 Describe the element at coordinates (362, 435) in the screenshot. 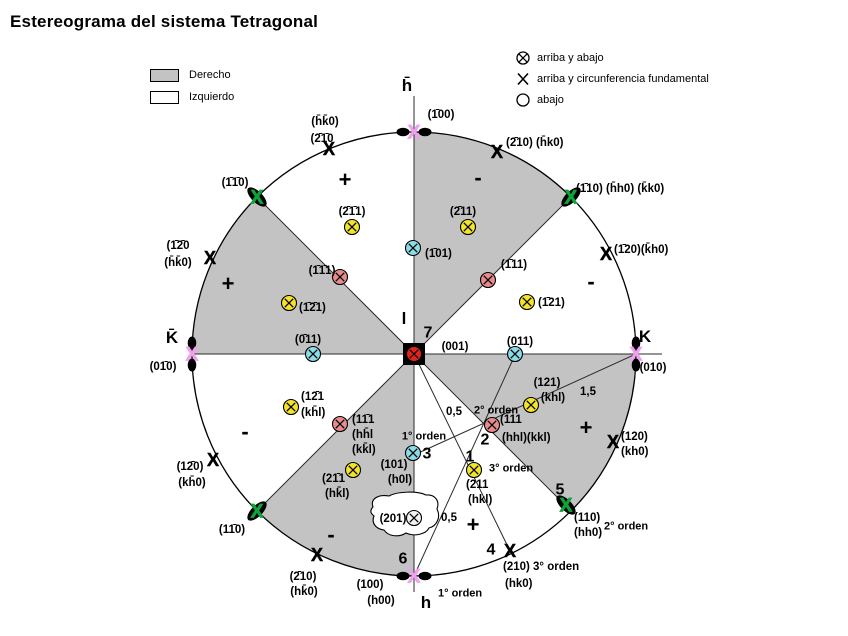

I see `miller-label: (hh̄l` at that location.